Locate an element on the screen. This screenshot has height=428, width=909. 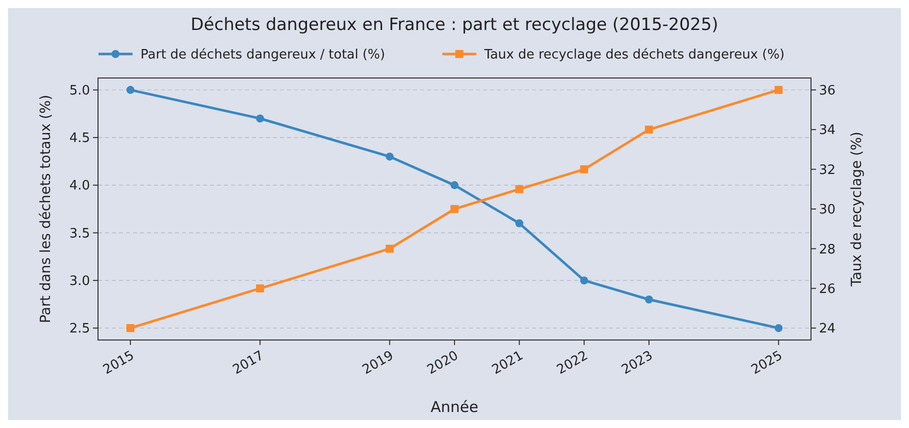
y-tick-label: 4.5 is located at coordinates (79, 138).